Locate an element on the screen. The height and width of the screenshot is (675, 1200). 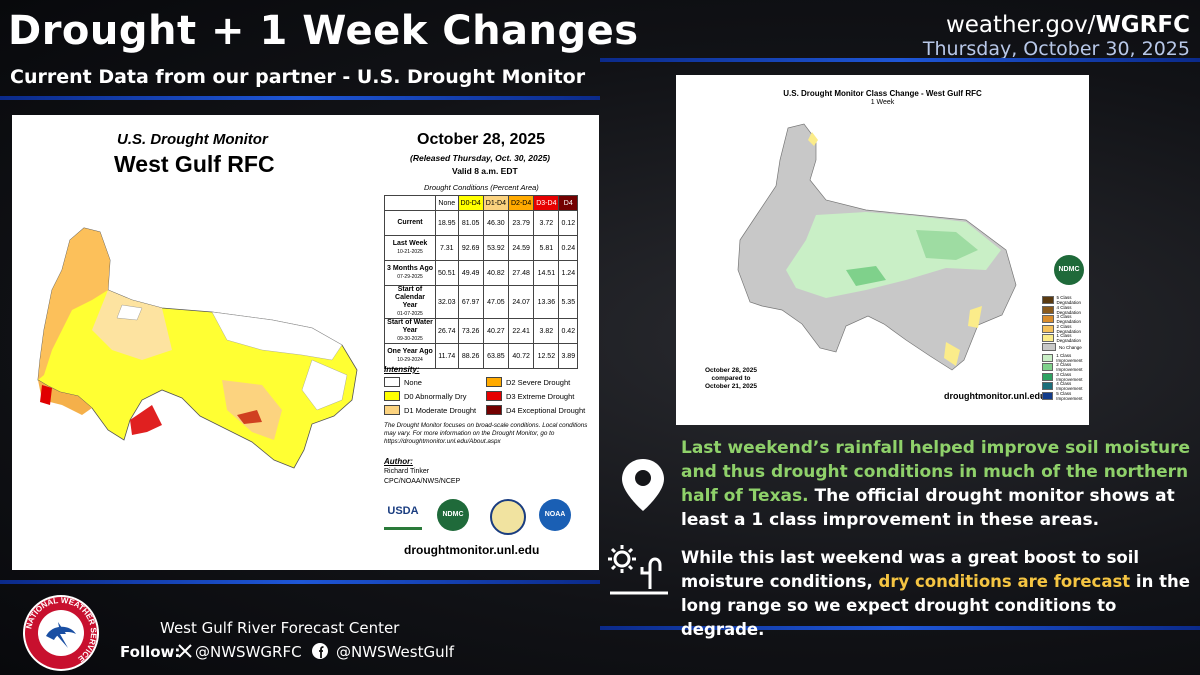
location-icon is located at coordinates (643, 485).